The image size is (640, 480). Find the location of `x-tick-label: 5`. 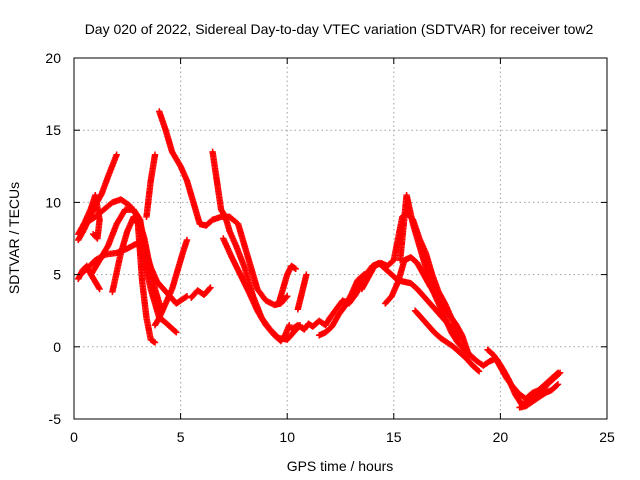

x-tick-label: 5 is located at coordinates (181, 437).